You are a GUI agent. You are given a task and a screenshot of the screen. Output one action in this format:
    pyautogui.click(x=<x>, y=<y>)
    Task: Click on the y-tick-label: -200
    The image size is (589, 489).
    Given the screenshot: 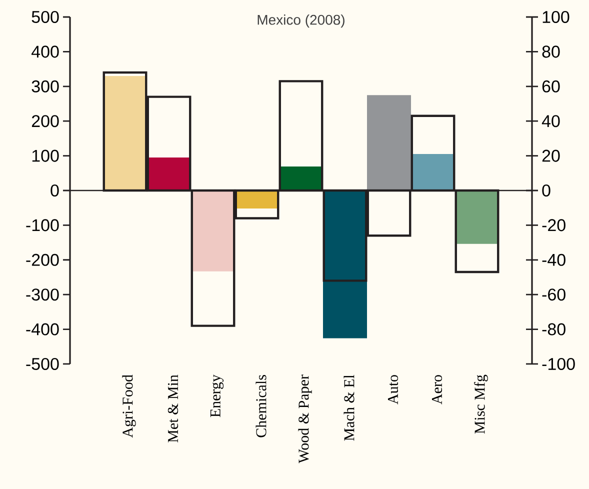 What is the action you would take?
    pyautogui.click(x=42, y=260)
    